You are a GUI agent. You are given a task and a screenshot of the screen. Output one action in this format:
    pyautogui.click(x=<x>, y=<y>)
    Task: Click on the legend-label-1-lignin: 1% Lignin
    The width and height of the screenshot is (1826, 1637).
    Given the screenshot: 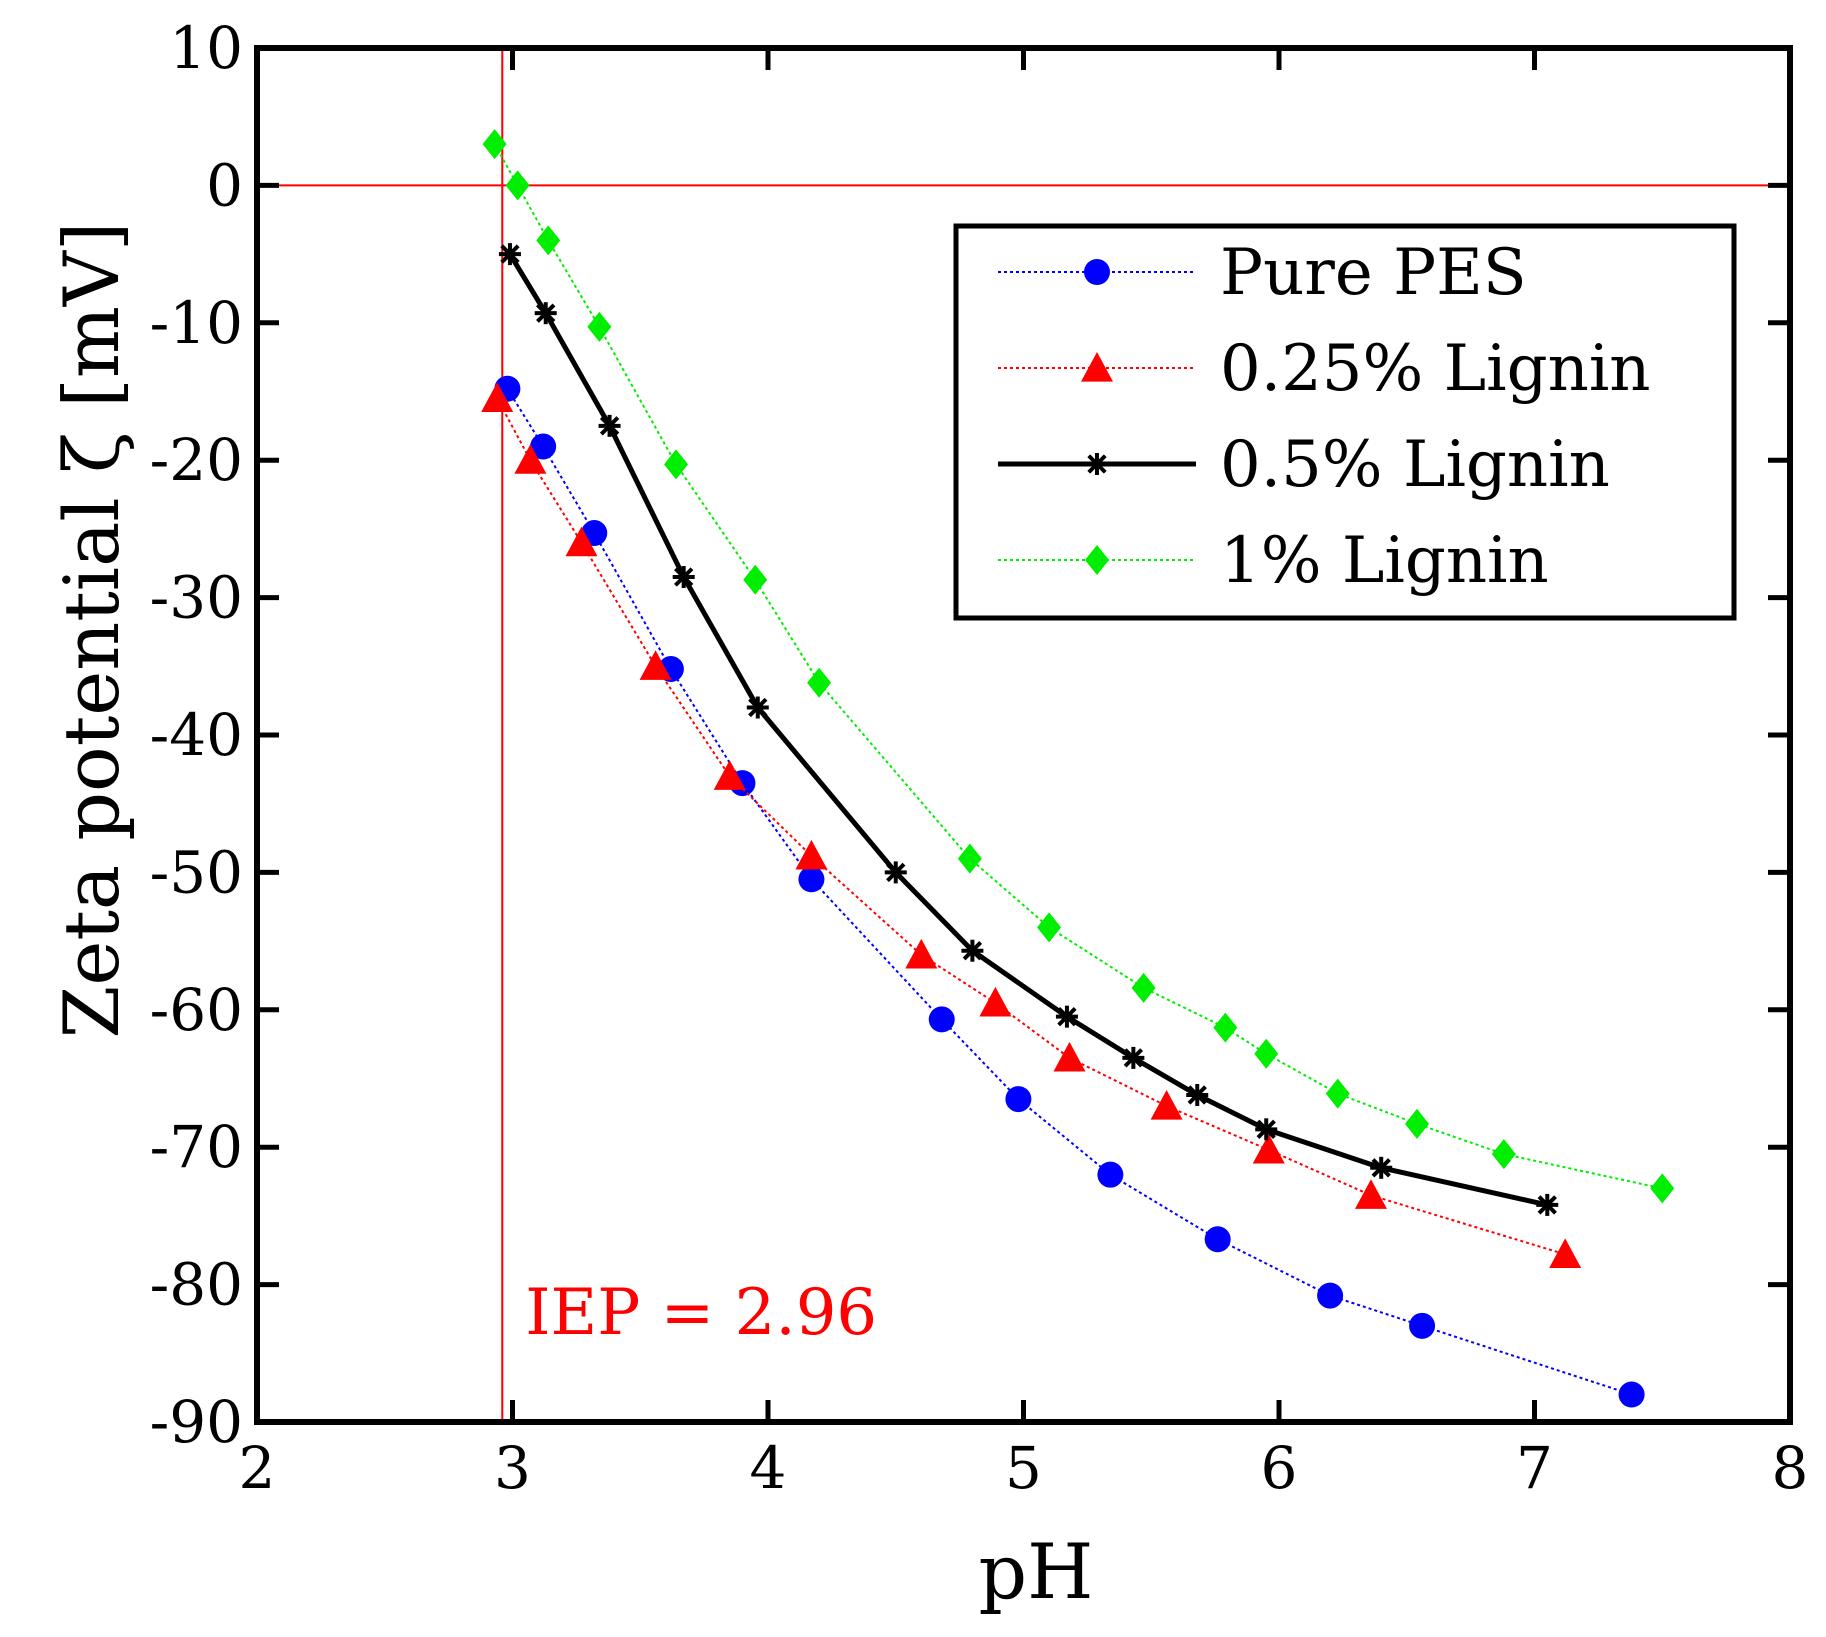 What is the action you would take?
    pyautogui.click(x=1384, y=561)
    